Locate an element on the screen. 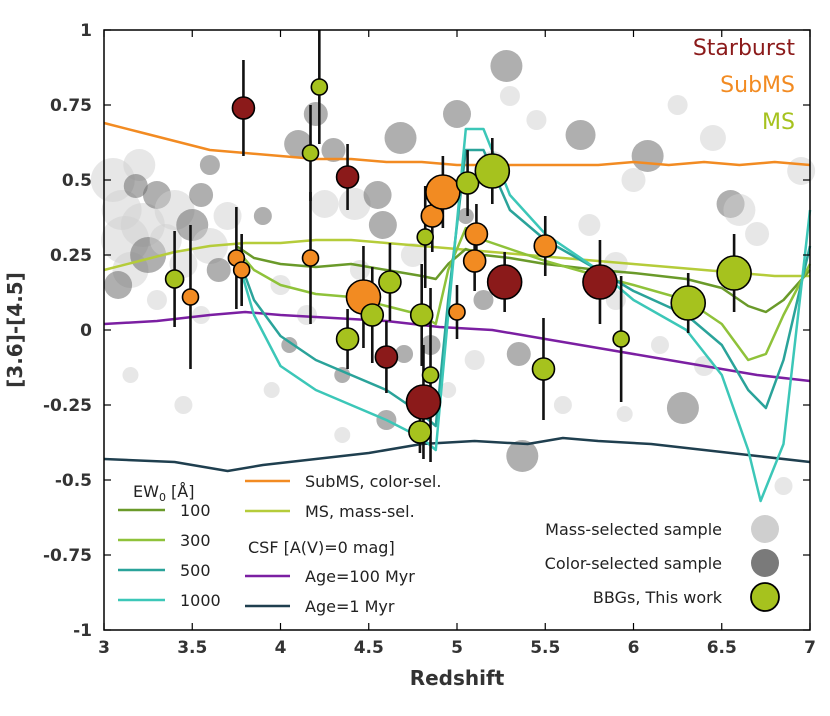 The image size is (830, 716). legend-label-ew: 300 is located at coordinates (195, 540).